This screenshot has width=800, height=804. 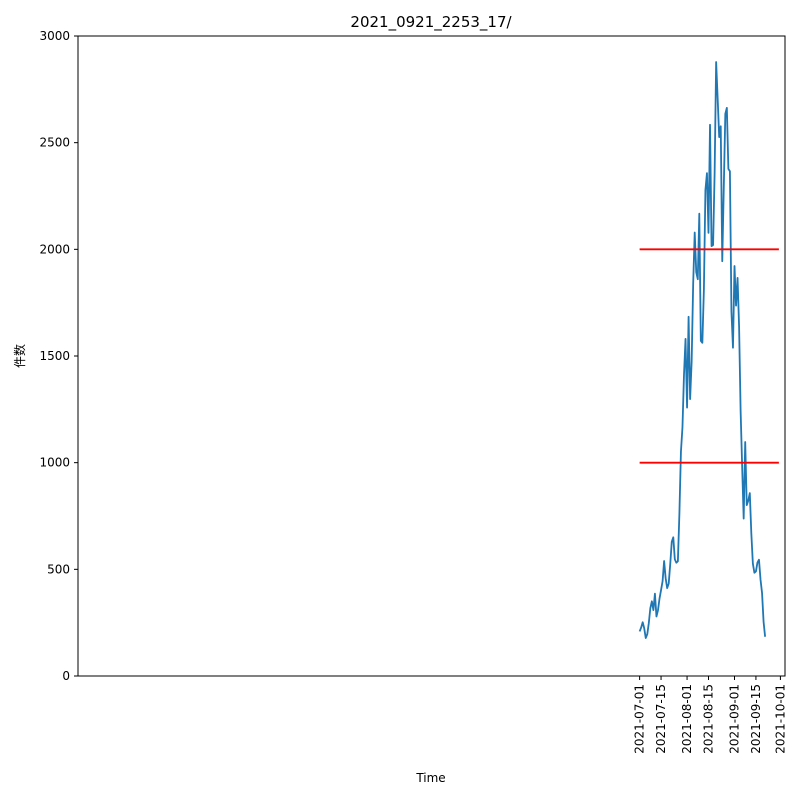 I want to click on x-tick-label: 2021-07-01, so click(x=640, y=719).